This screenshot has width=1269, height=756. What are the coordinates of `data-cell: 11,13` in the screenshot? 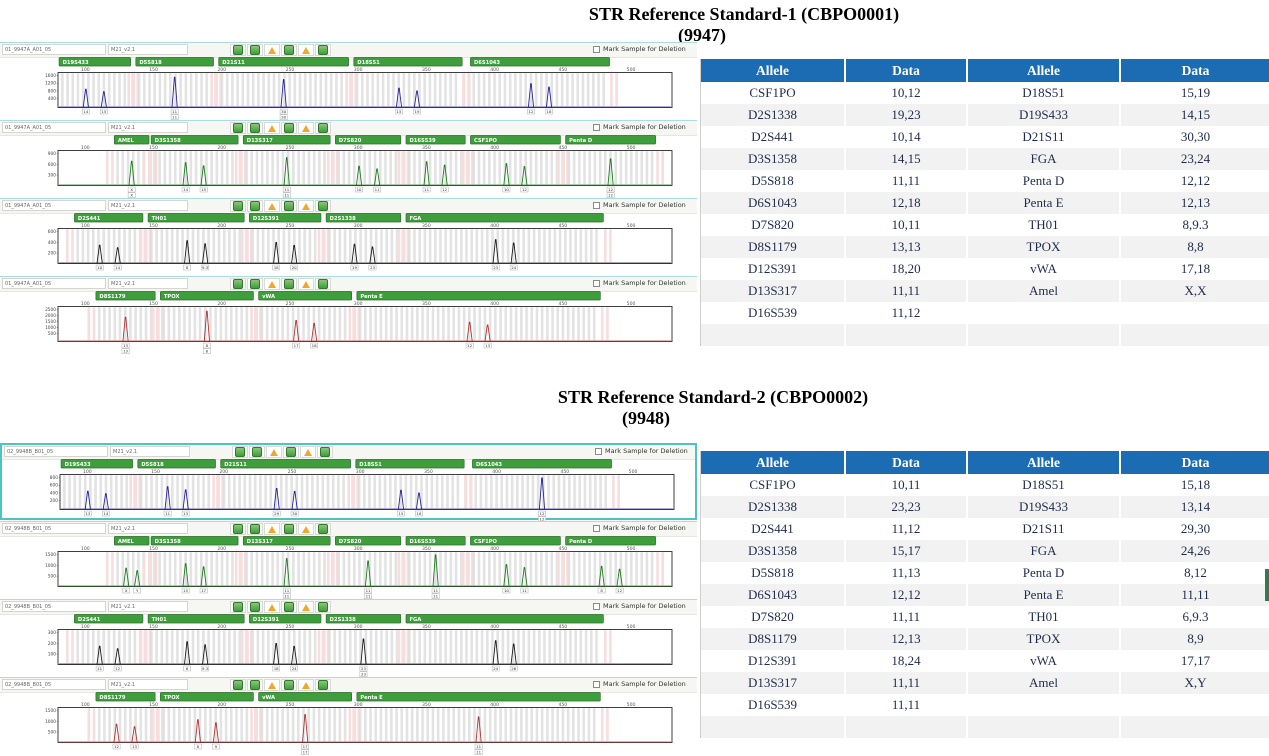 It's located at (905, 573).